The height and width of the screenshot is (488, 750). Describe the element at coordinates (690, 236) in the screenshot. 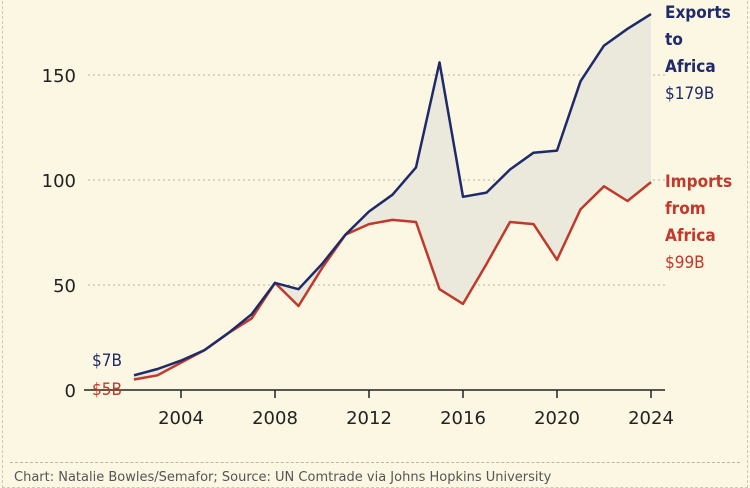

I see `imports-label-line3: Africa` at that location.